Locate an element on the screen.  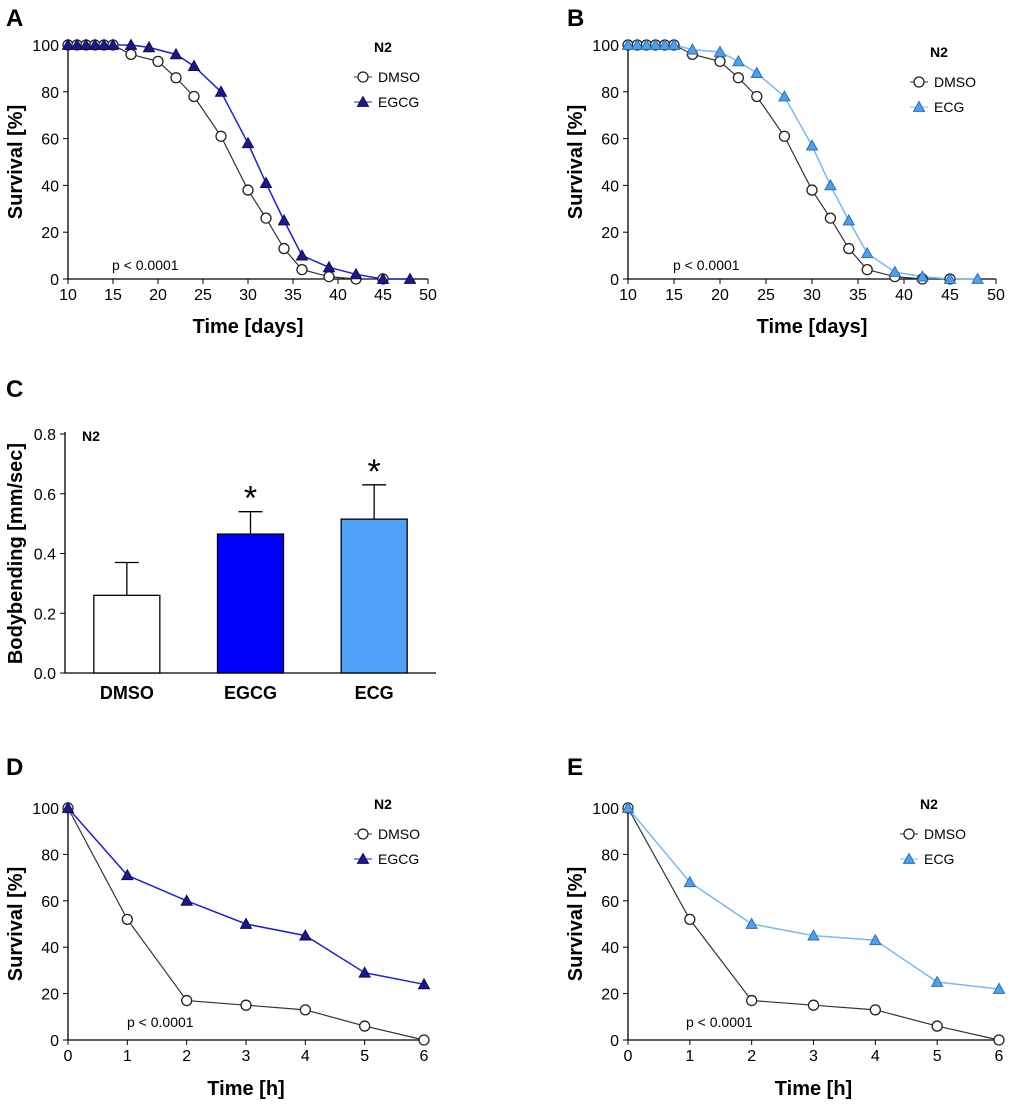
panel-label: D is located at coordinates (14, 767).